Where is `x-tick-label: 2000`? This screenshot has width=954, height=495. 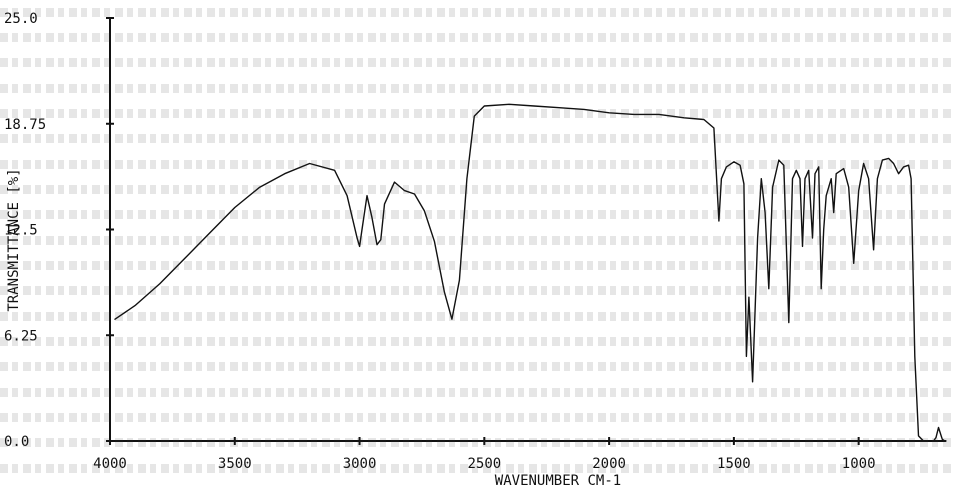
x-tick-label: 2000 is located at coordinates (609, 464).